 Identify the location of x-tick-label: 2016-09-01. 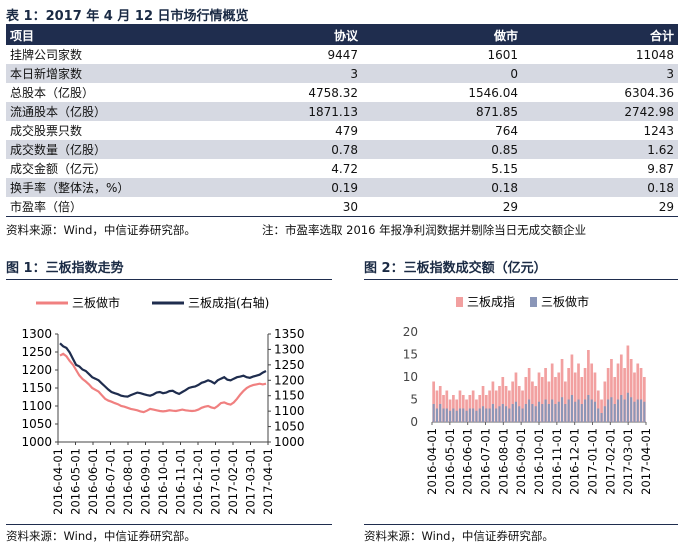
(521, 461).